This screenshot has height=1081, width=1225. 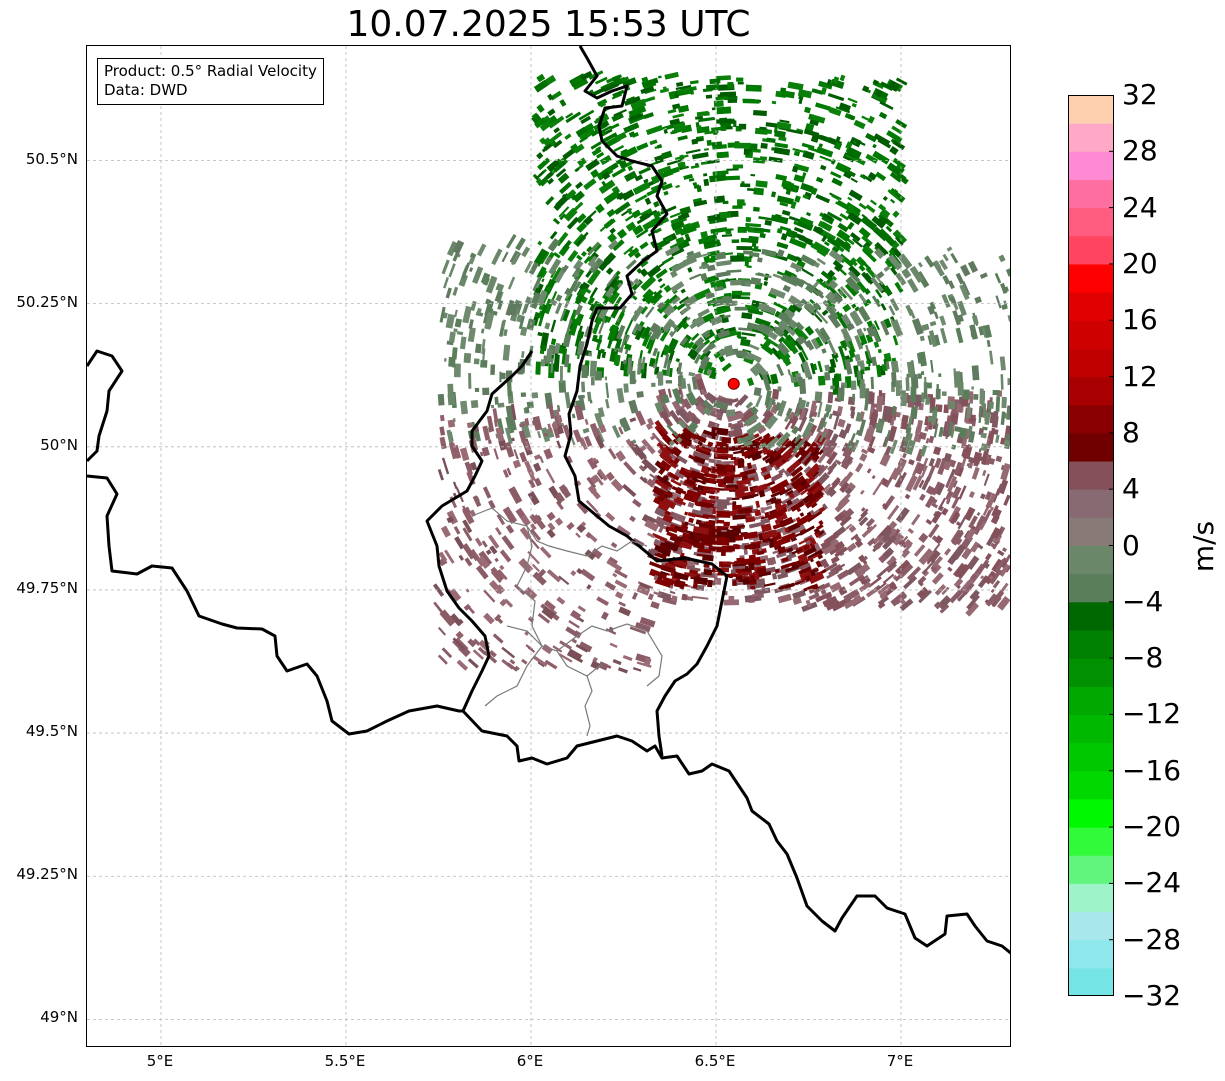 I want to click on colorbar-segment, so click(x=1091, y=841).